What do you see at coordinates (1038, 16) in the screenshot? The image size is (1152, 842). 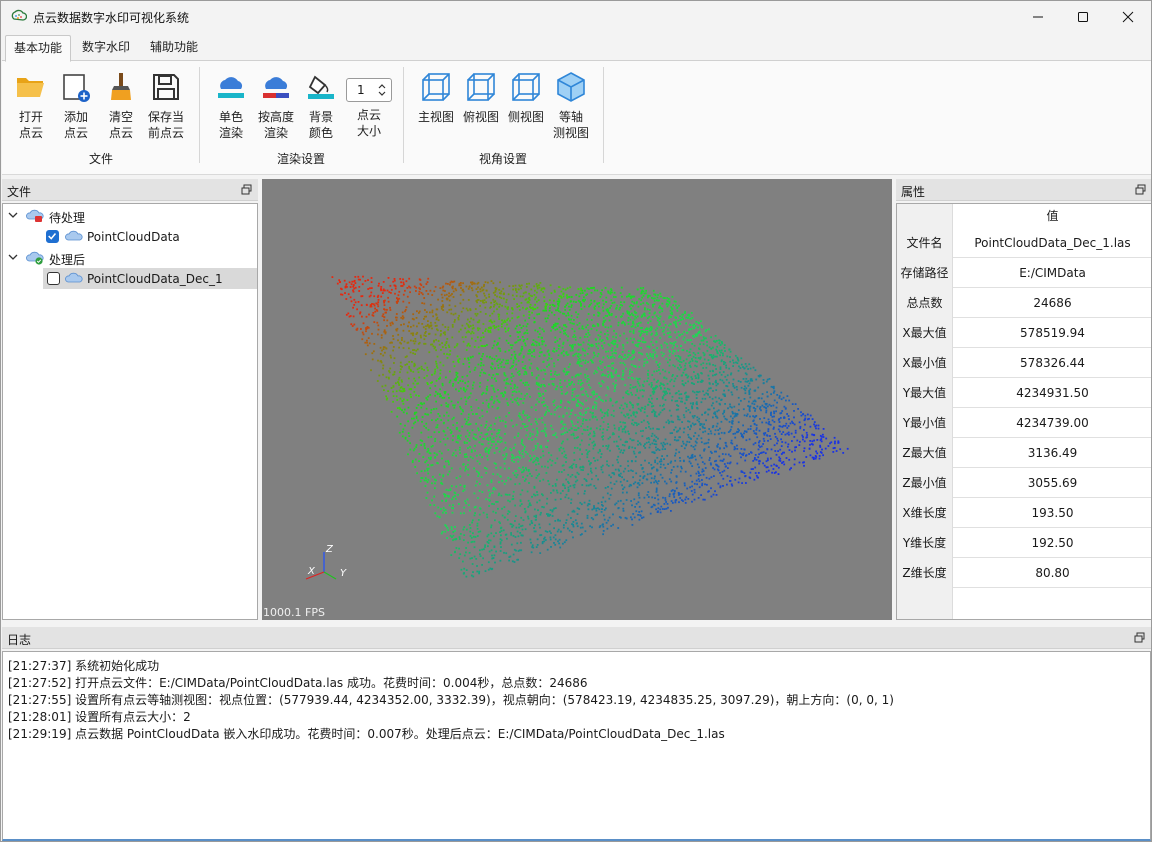 I see `minimize-button` at bounding box center [1038, 16].